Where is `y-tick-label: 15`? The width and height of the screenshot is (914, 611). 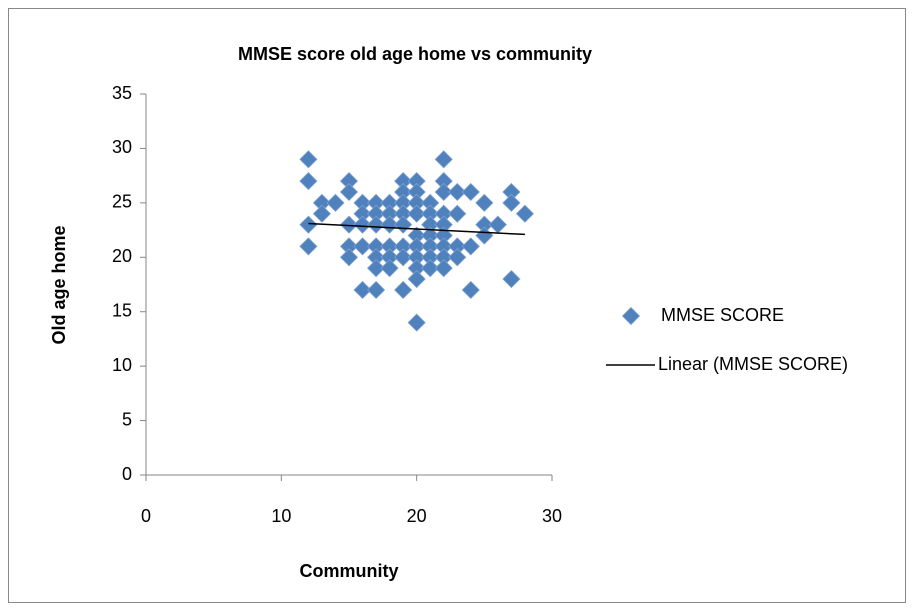 y-tick-label: 15 is located at coordinates (122, 310).